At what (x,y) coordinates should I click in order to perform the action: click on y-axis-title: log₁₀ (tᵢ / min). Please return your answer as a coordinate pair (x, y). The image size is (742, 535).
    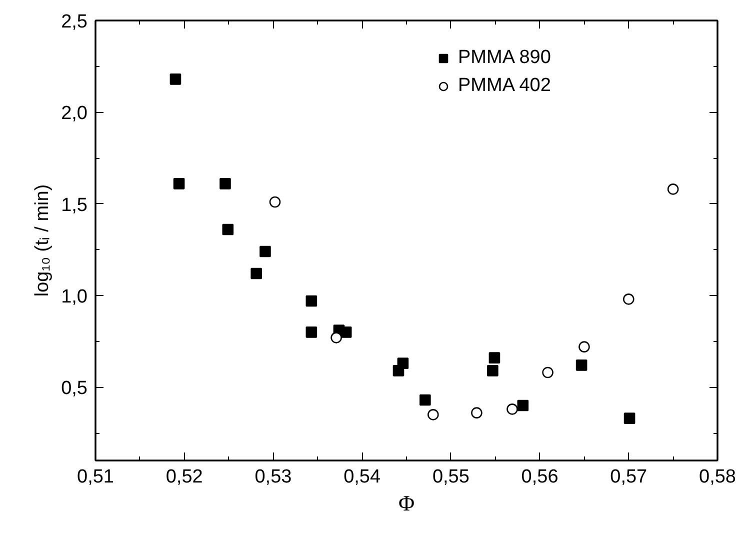
    Looking at the image, I should click on (43, 240).